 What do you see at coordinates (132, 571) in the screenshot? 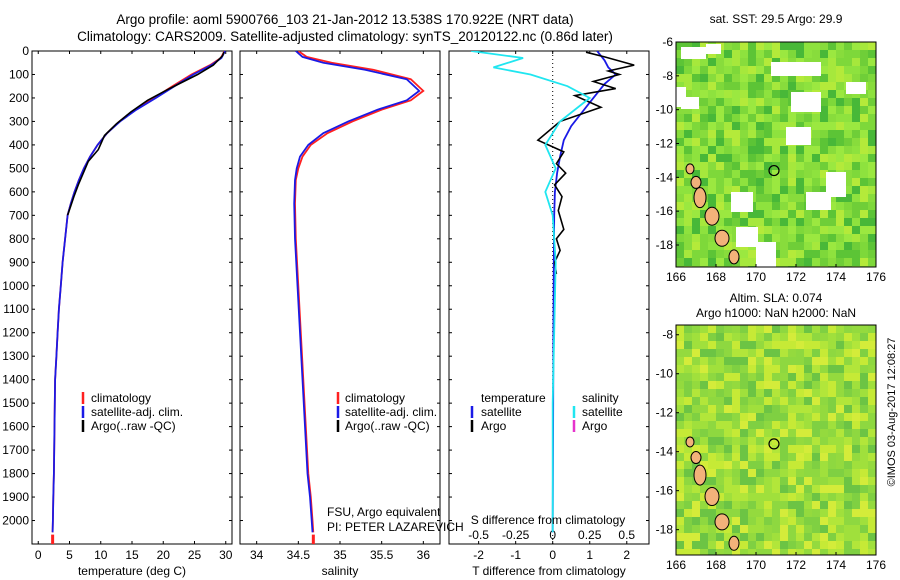
I see `x-axis-label: temperature (deg C)` at bounding box center [132, 571].